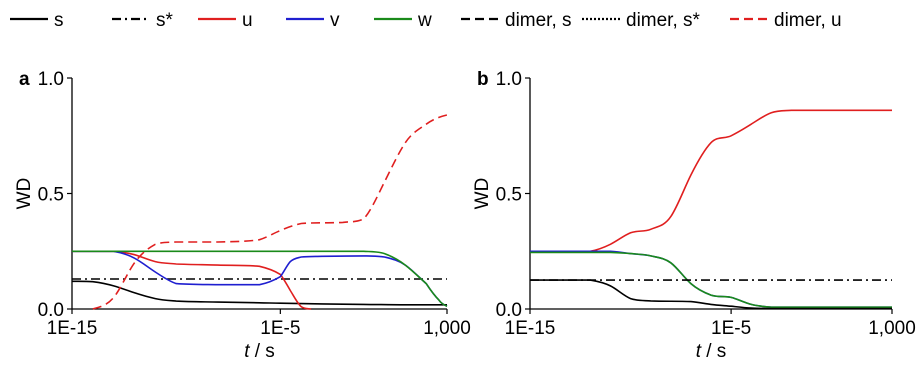 The height and width of the screenshot is (377, 922). Describe the element at coordinates (247, 20) in the screenshot. I see `legend-label-2: u` at that location.